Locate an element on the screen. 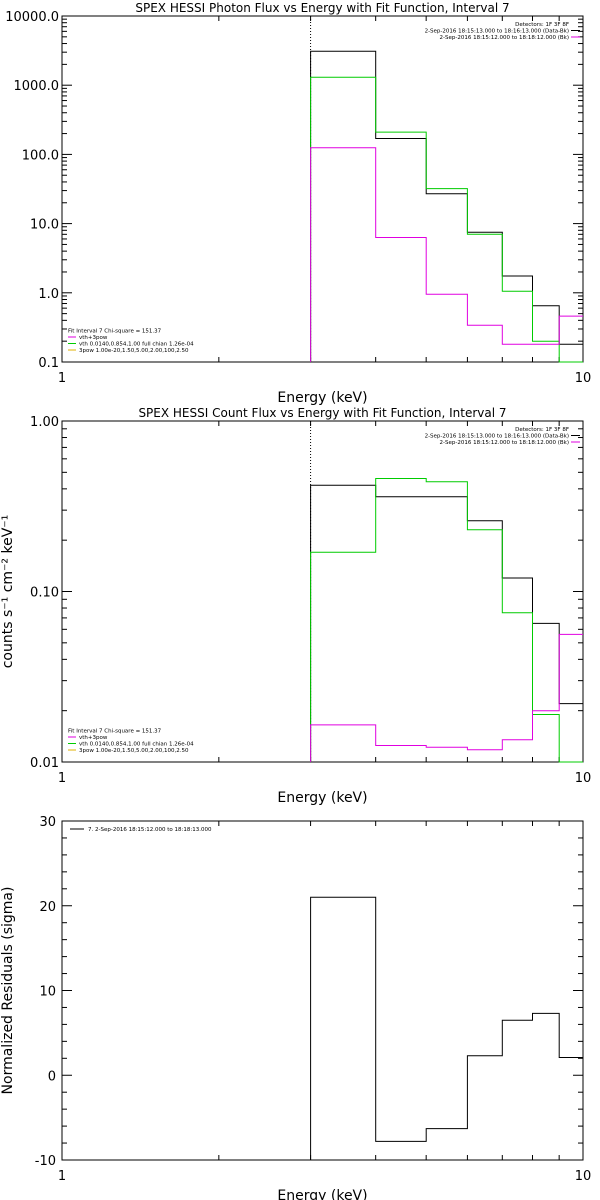  y-tick-label-2-0: 30 is located at coordinates (47, 822).